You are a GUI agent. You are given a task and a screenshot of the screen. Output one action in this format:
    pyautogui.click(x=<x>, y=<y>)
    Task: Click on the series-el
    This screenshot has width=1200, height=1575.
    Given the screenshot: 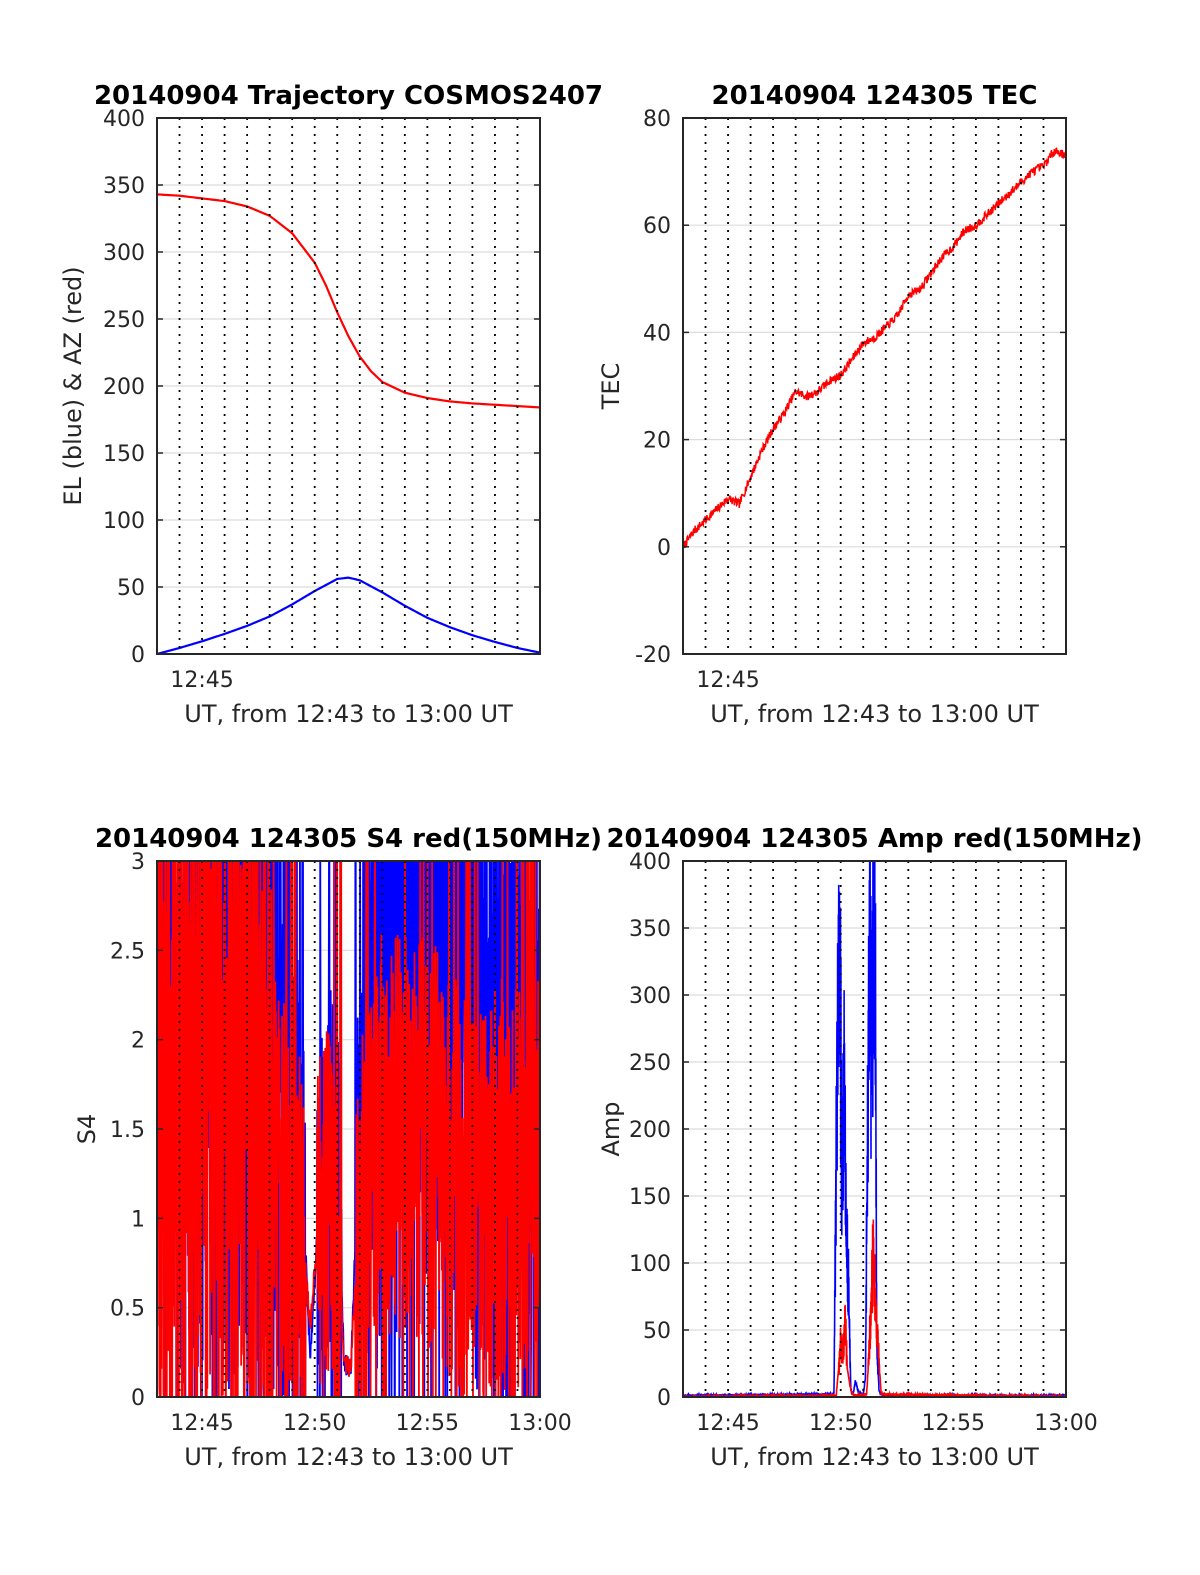 What is the action you would take?
    pyautogui.click(x=348, y=615)
    